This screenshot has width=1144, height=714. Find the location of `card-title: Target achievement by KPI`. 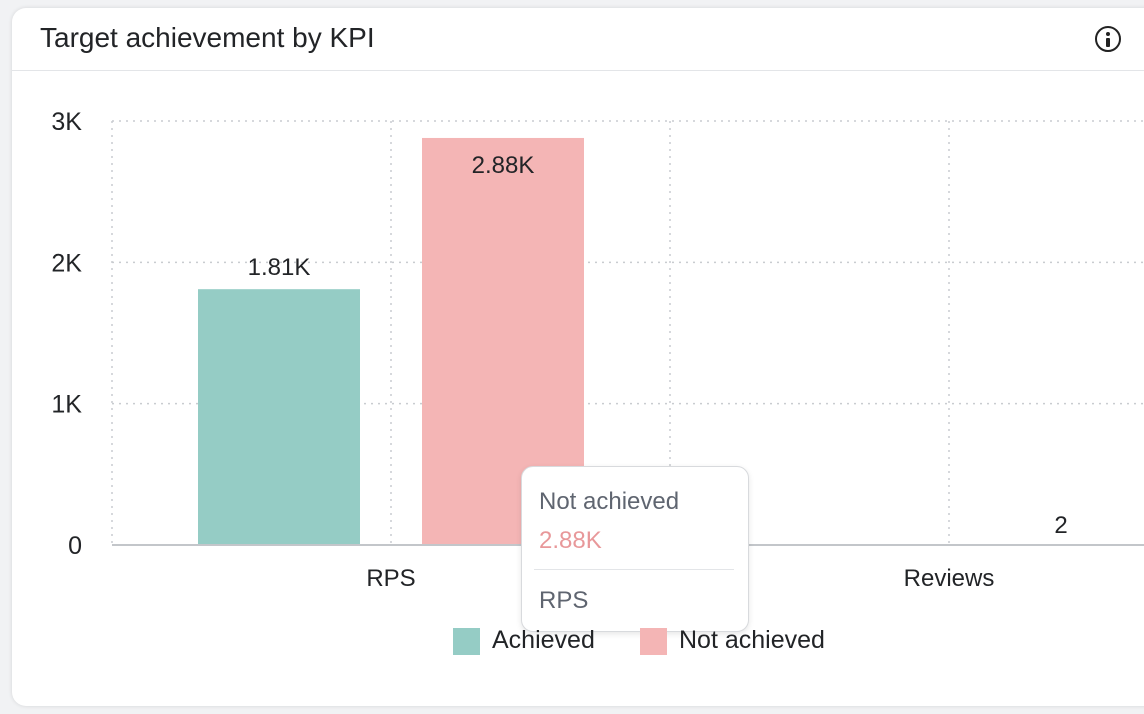

card-title: Target achievement by KPI is located at coordinates (207, 37).